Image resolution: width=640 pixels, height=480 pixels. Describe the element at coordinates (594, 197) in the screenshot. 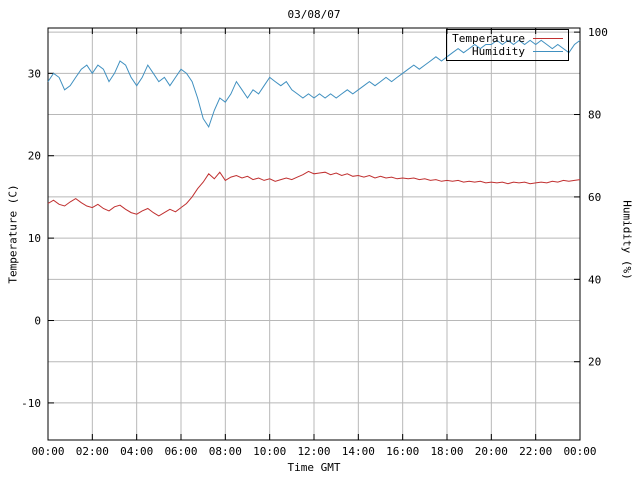

I see `y-right-tick-label: 60` at that location.